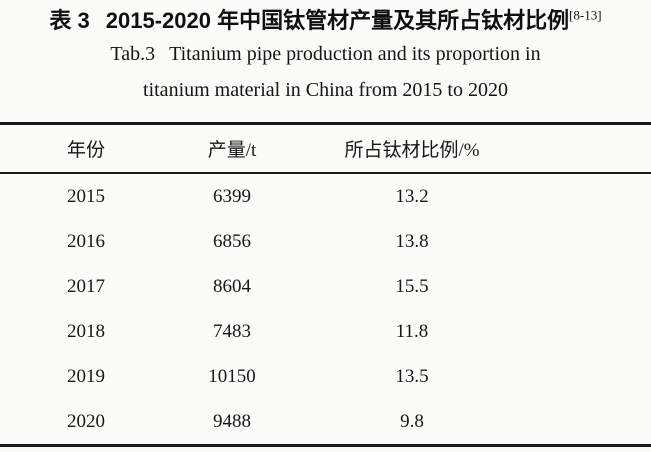  What do you see at coordinates (86, 376) in the screenshot?
I see `cell-year: 2019` at bounding box center [86, 376].